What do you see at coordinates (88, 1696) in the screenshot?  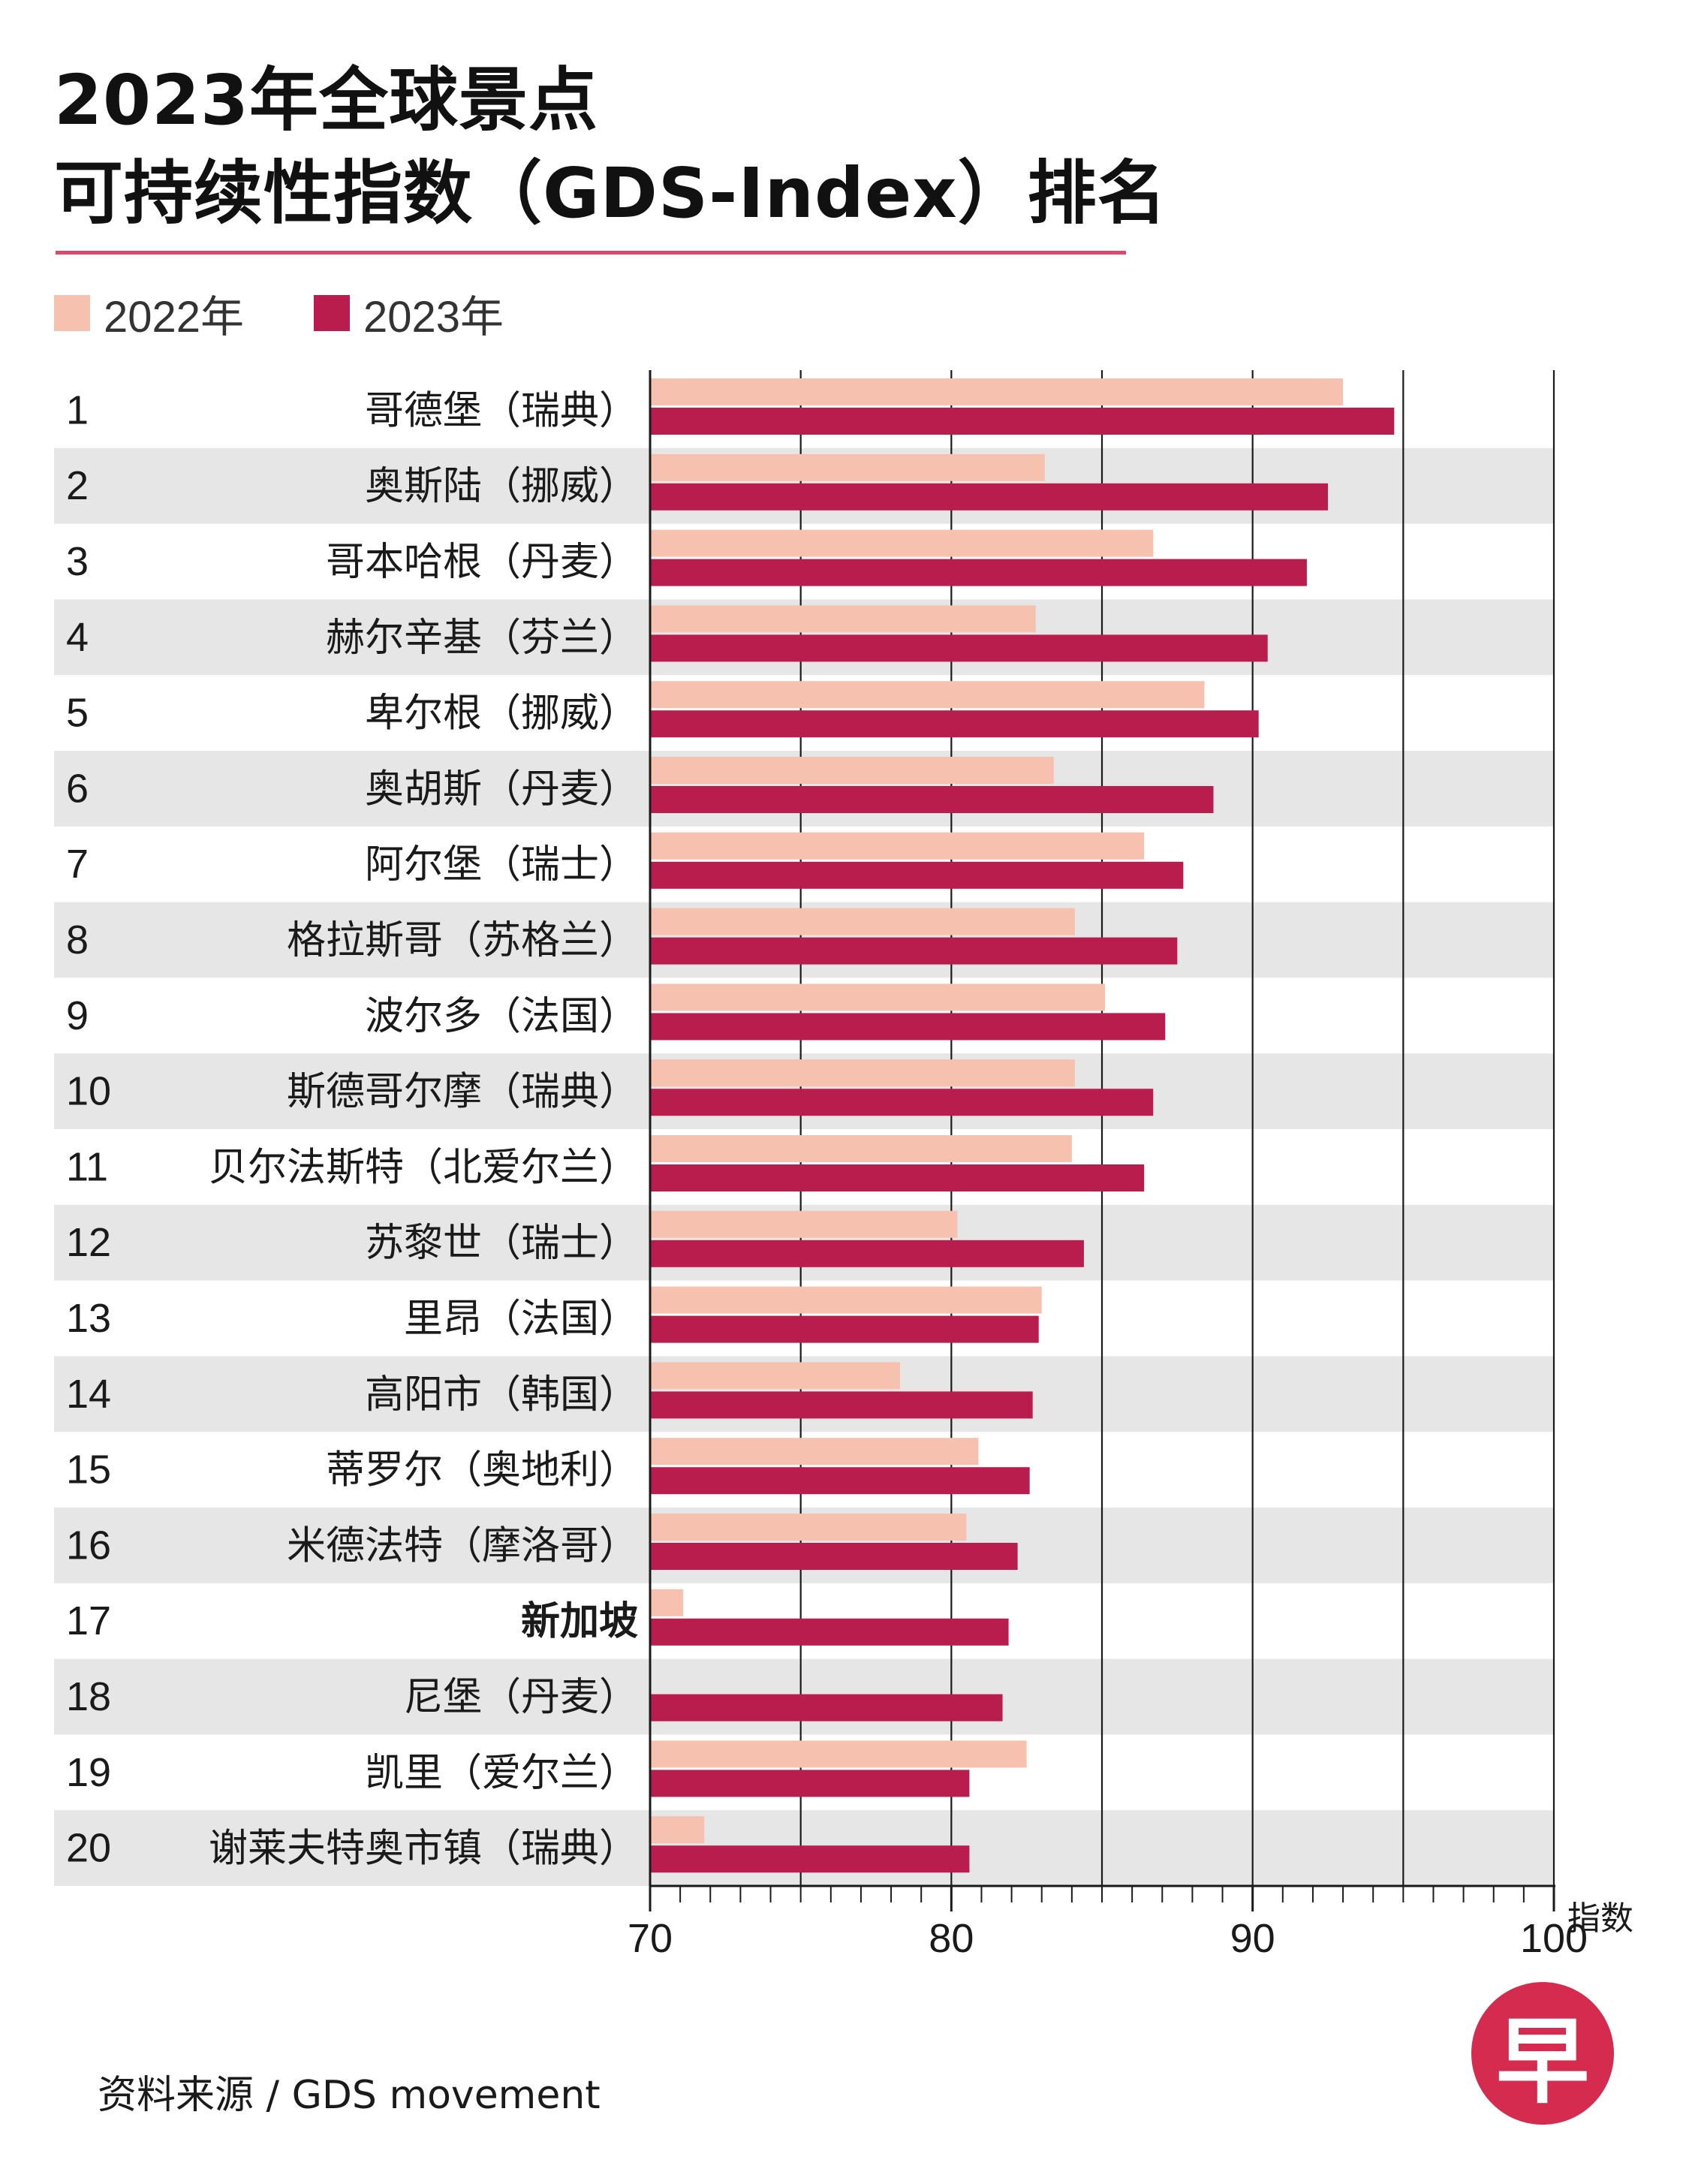 I see `rank-label: 18` at bounding box center [88, 1696].